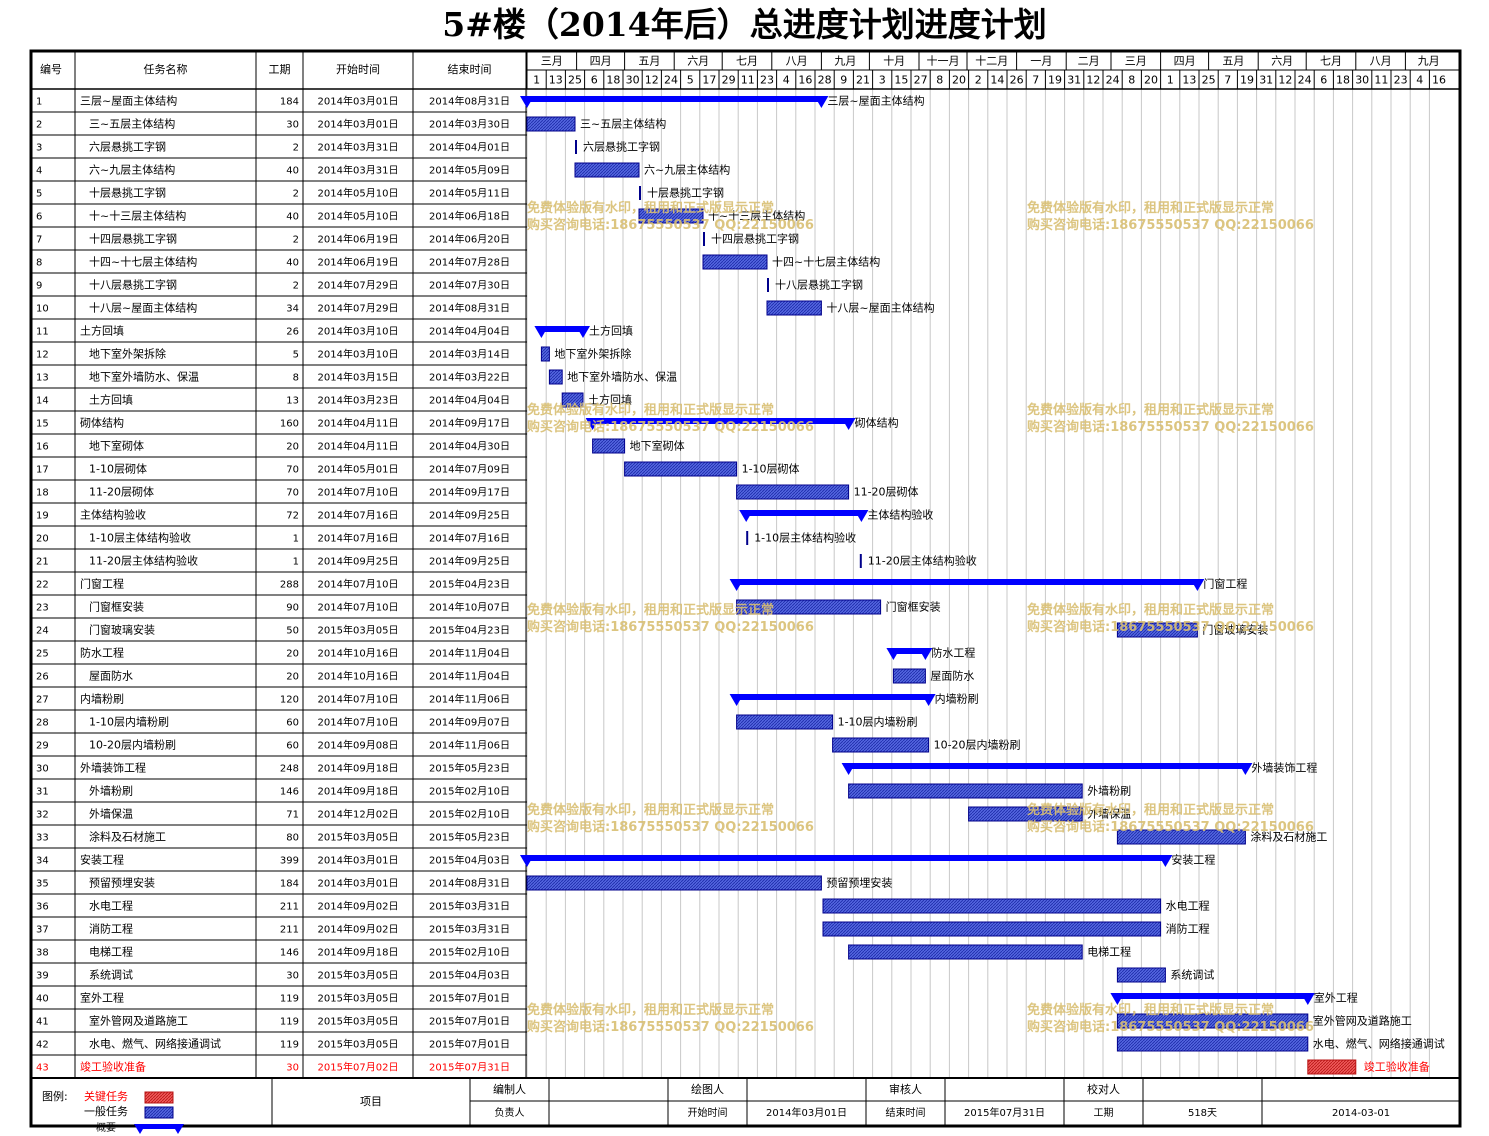  Describe the element at coordinates (1284, 768) in the screenshot. I see `bar-label: 外墙装饰工程` at that location.